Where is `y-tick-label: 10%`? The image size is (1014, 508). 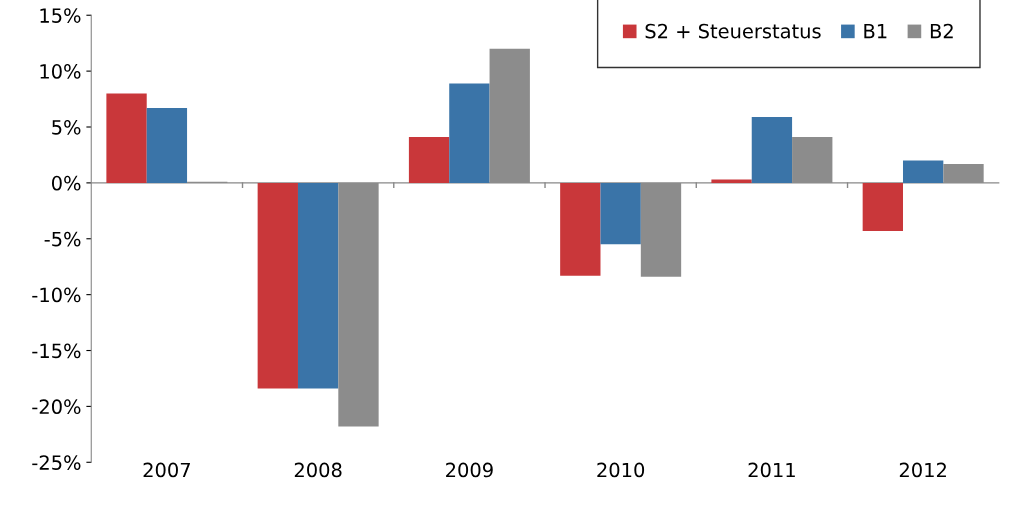 y-tick-label: 10% is located at coordinates (60, 71).